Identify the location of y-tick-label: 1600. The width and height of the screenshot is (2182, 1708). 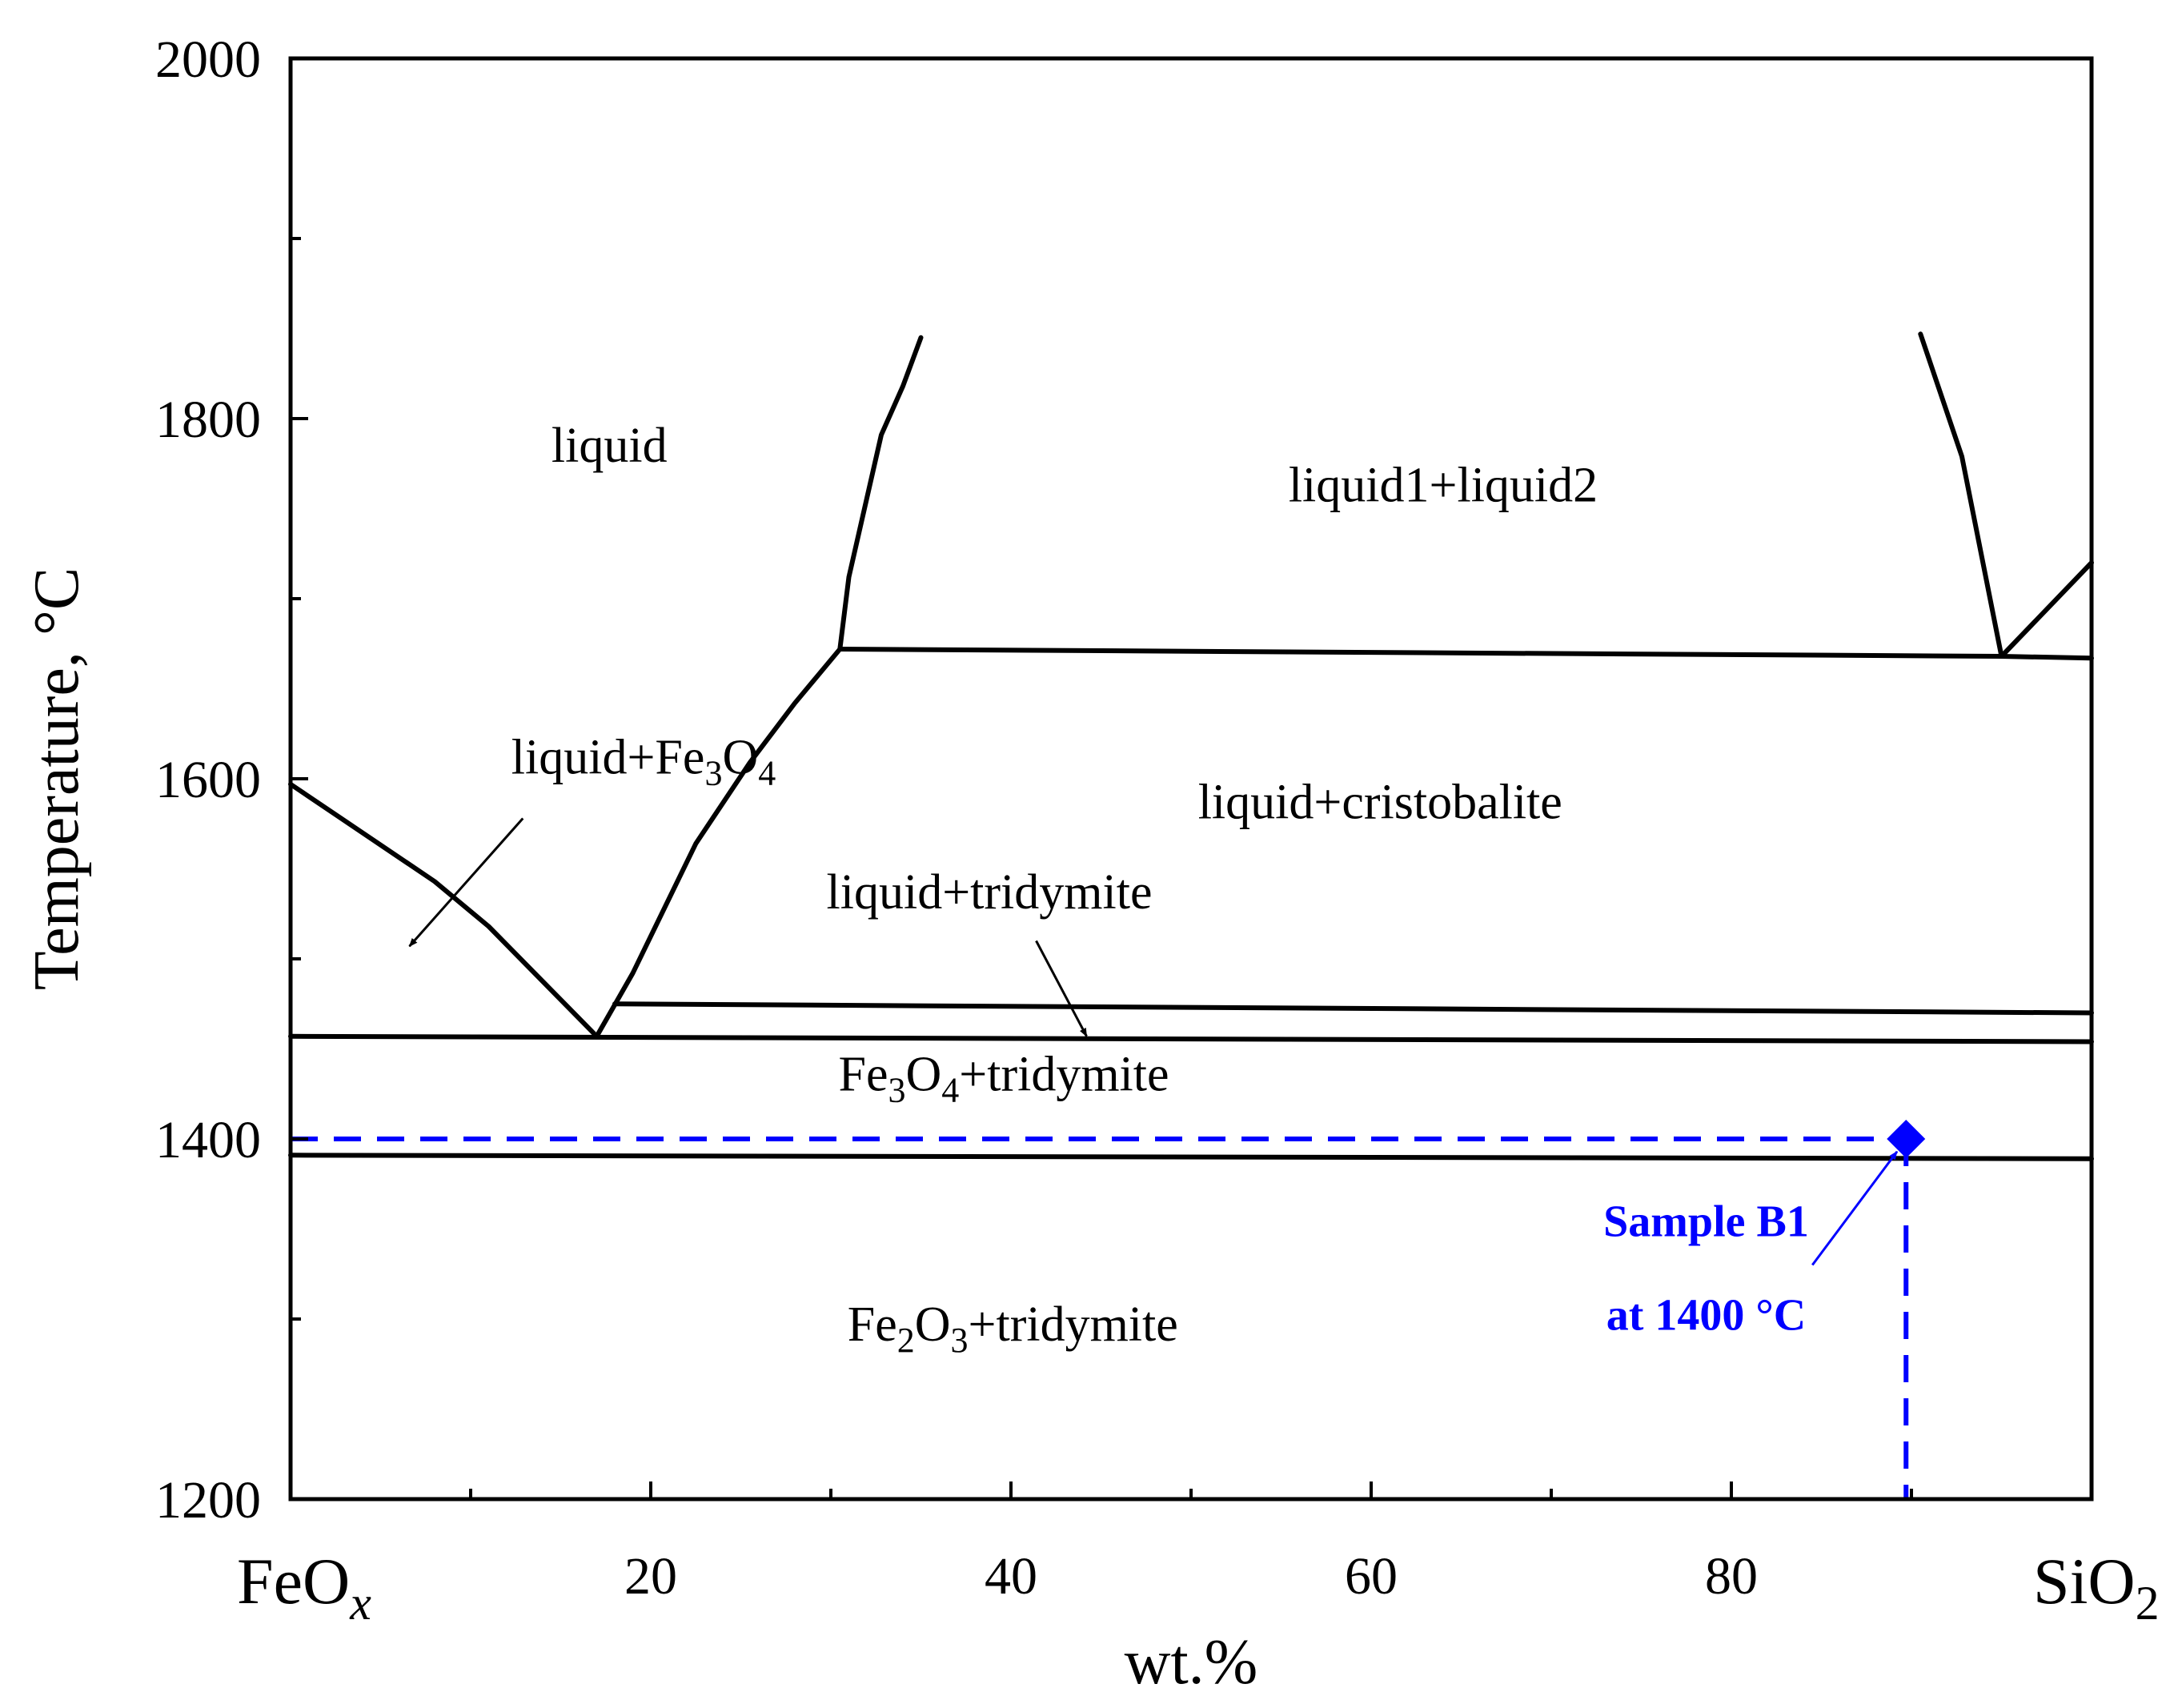
(208, 780).